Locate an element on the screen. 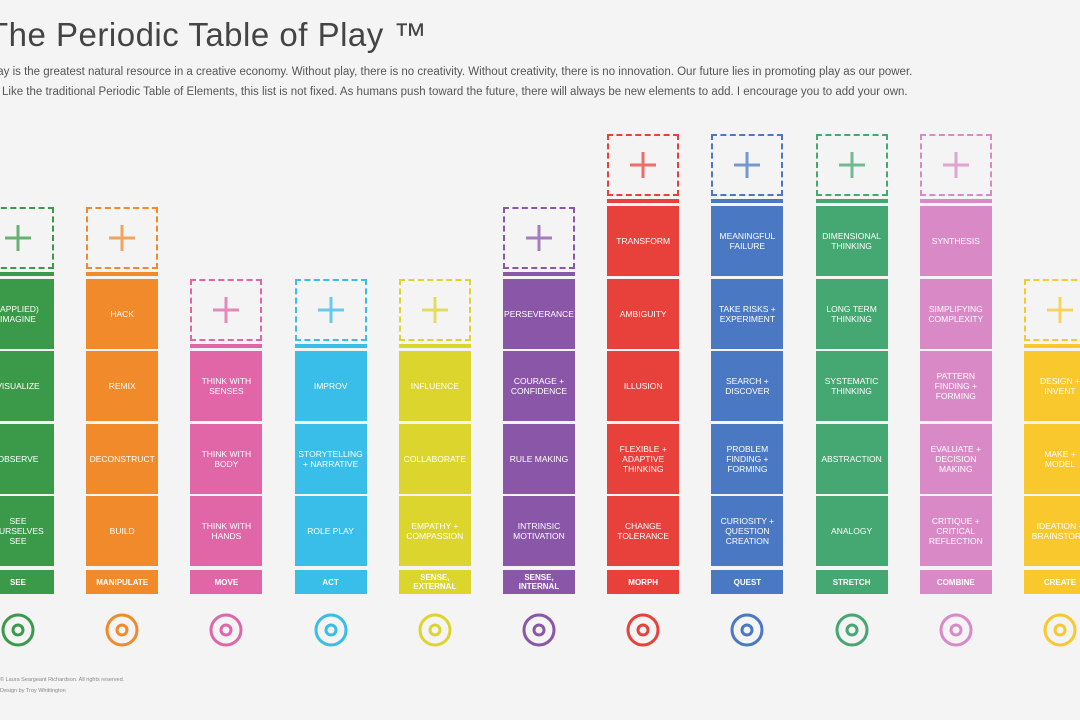 The image size is (1080, 720). category-label: STRETCH is located at coordinates (851, 582).